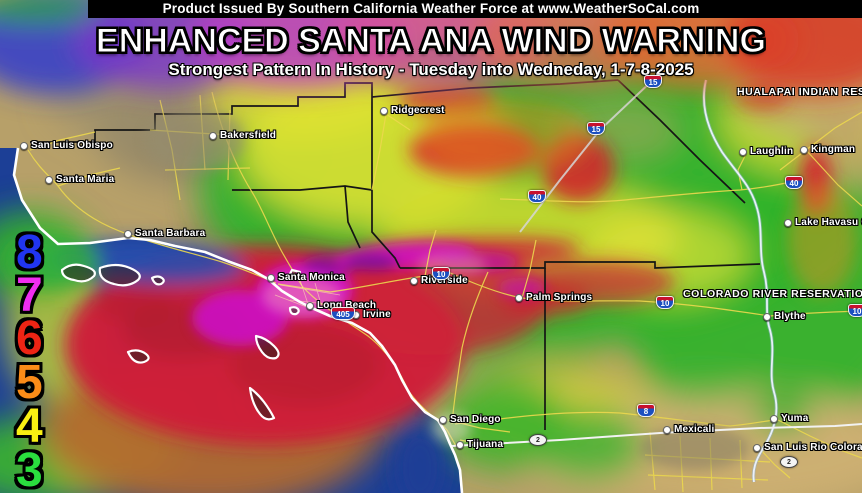 Image resolution: width=862 pixels, height=493 pixels. What do you see at coordinates (306, 277) in the screenshot?
I see `city-santa-monica: Santa Monica` at bounding box center [306, 277].